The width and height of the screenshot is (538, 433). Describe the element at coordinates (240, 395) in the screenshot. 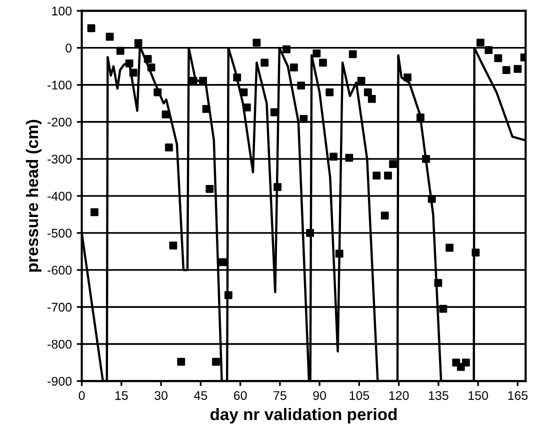

I see `x-tick-label: 60` at that location.